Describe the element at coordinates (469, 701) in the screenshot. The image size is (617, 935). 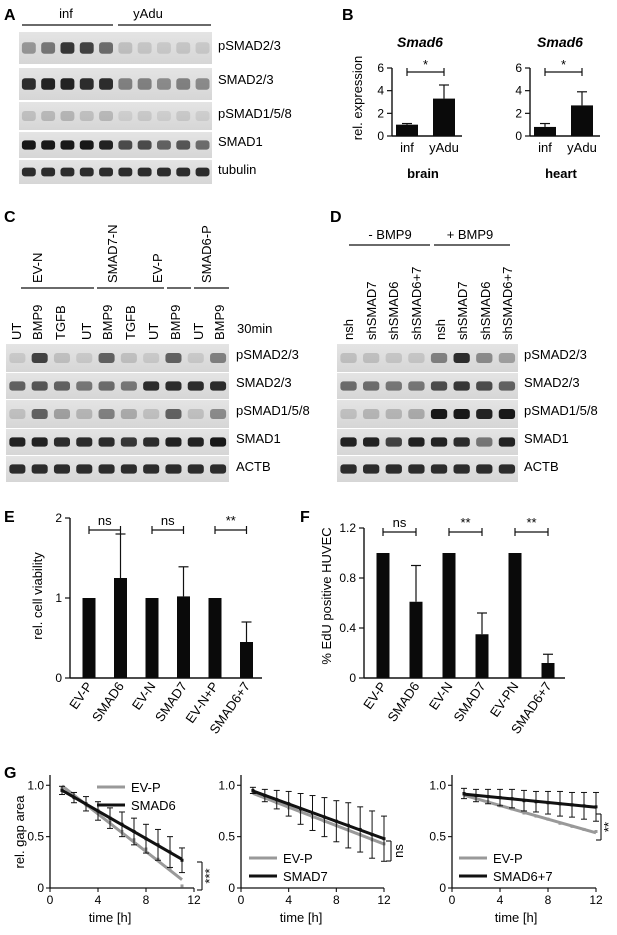
I see `f-cat-label: SMAD7` at that location.